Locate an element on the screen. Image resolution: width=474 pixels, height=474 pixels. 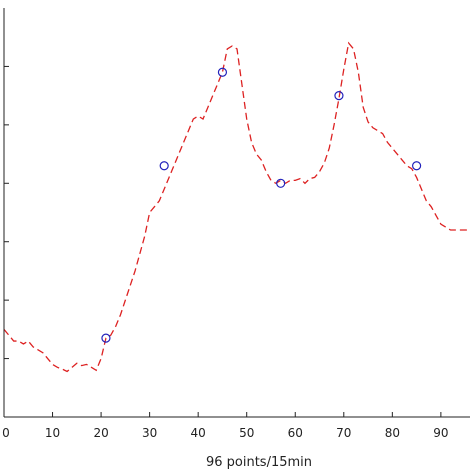
x-tick-label: 50 is located at coordinates (246, 433).